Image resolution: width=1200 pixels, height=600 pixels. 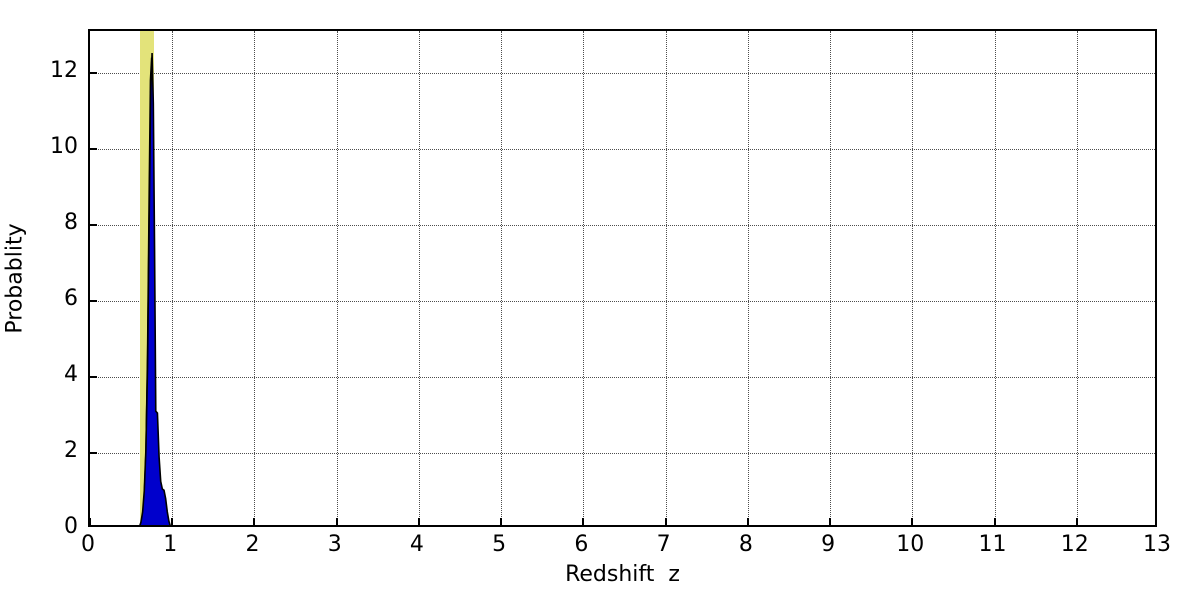 What do you see at coordinates (64, 70) in the screenshot?
I see `y-tick-label: 12` at bounding box center [64, 70].